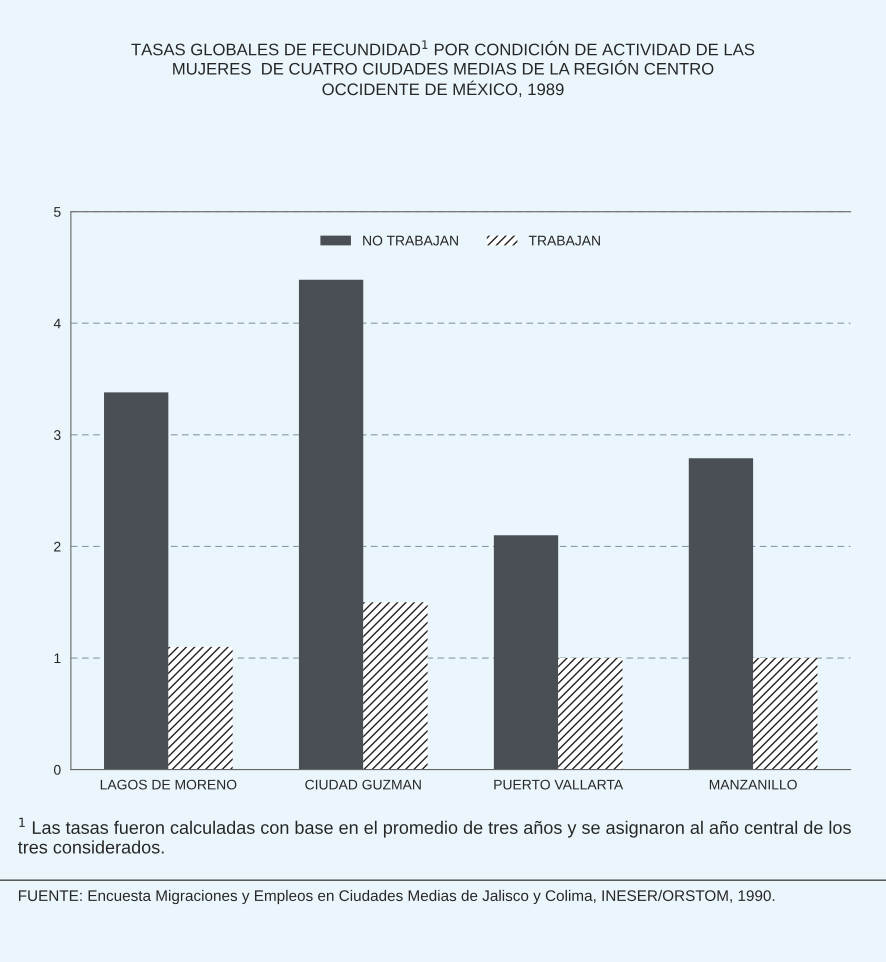 This screenshot has width=886, height=962. I want to click on y-tick-label: 0, so click(57, 769).